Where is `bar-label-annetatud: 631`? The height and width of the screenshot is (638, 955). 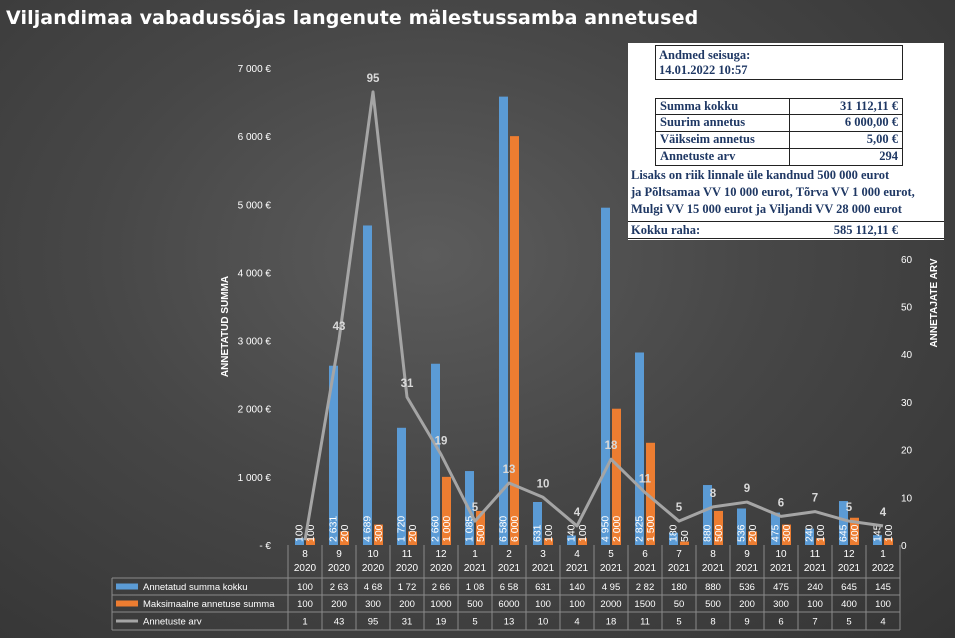
bar-label-annetatud: 631 is located at coordinates (538, 533).